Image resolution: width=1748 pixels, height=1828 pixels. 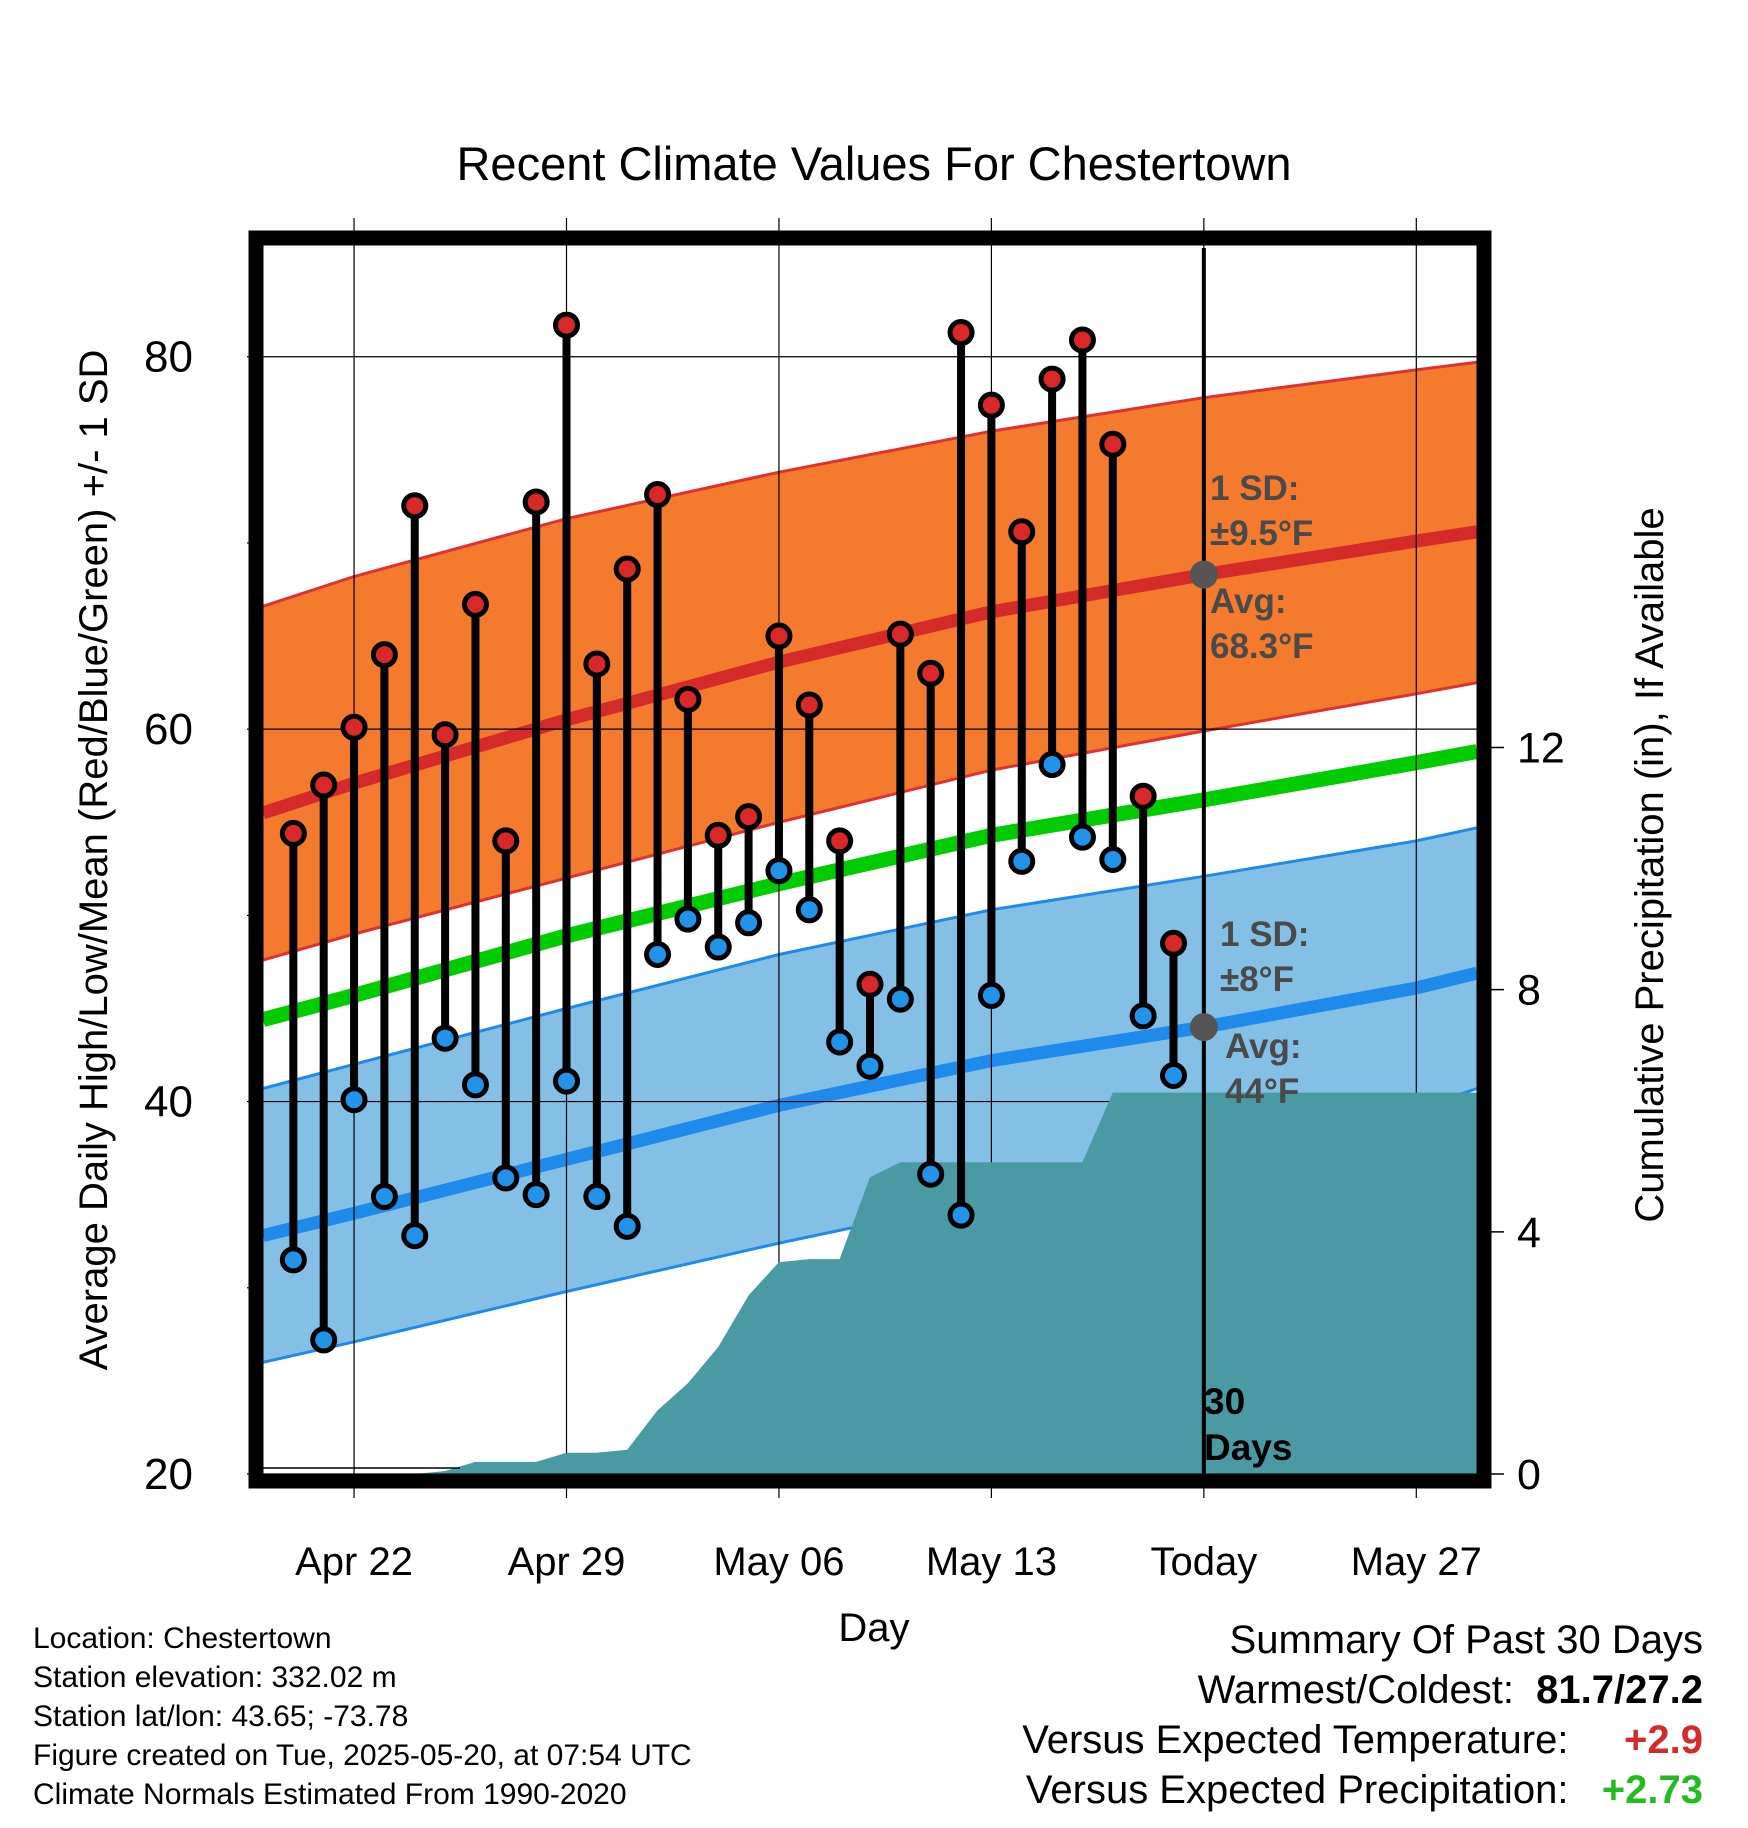 What do you see at coordinates (168, 357) in the screenshot?
I see `y-tick-label: 80` at bounding box center [168, 357].